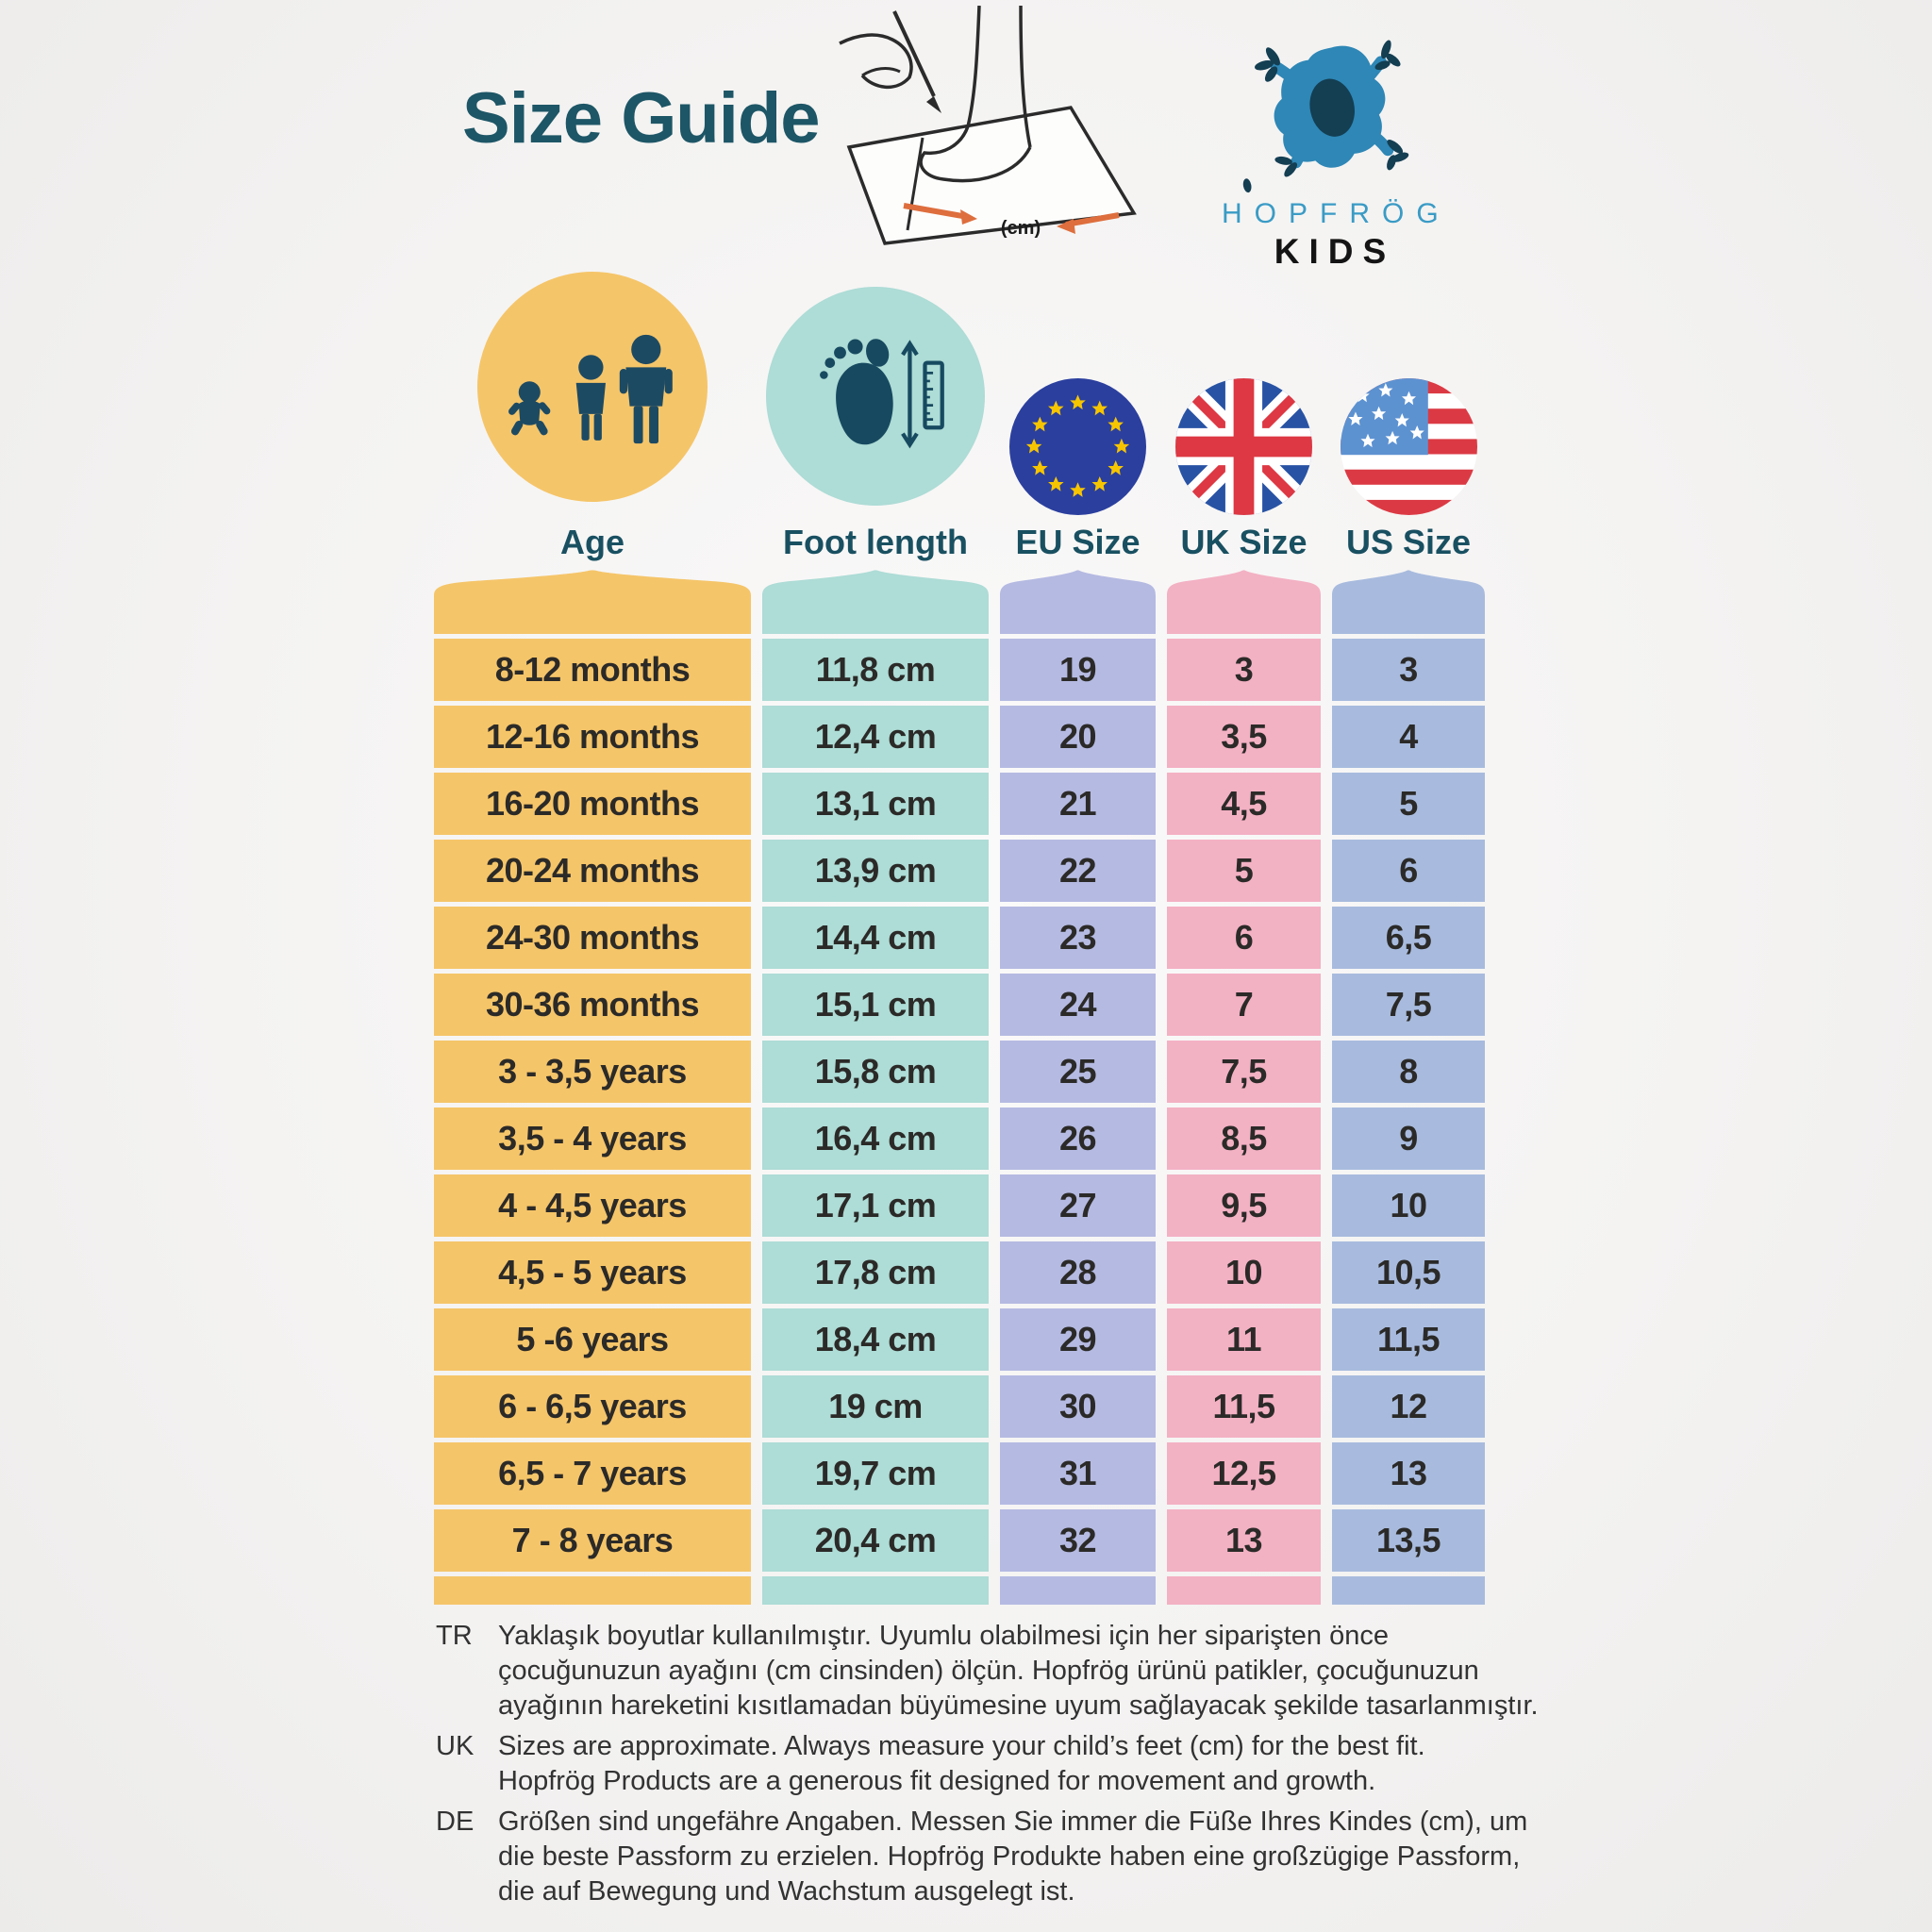 The width and height of the screenshot is (1932, 1932). What do you see at coordinates (988, 126) in the screenshot?
I see `foot-measuring-illustration: (cm)` at bounding box center [988, 126].